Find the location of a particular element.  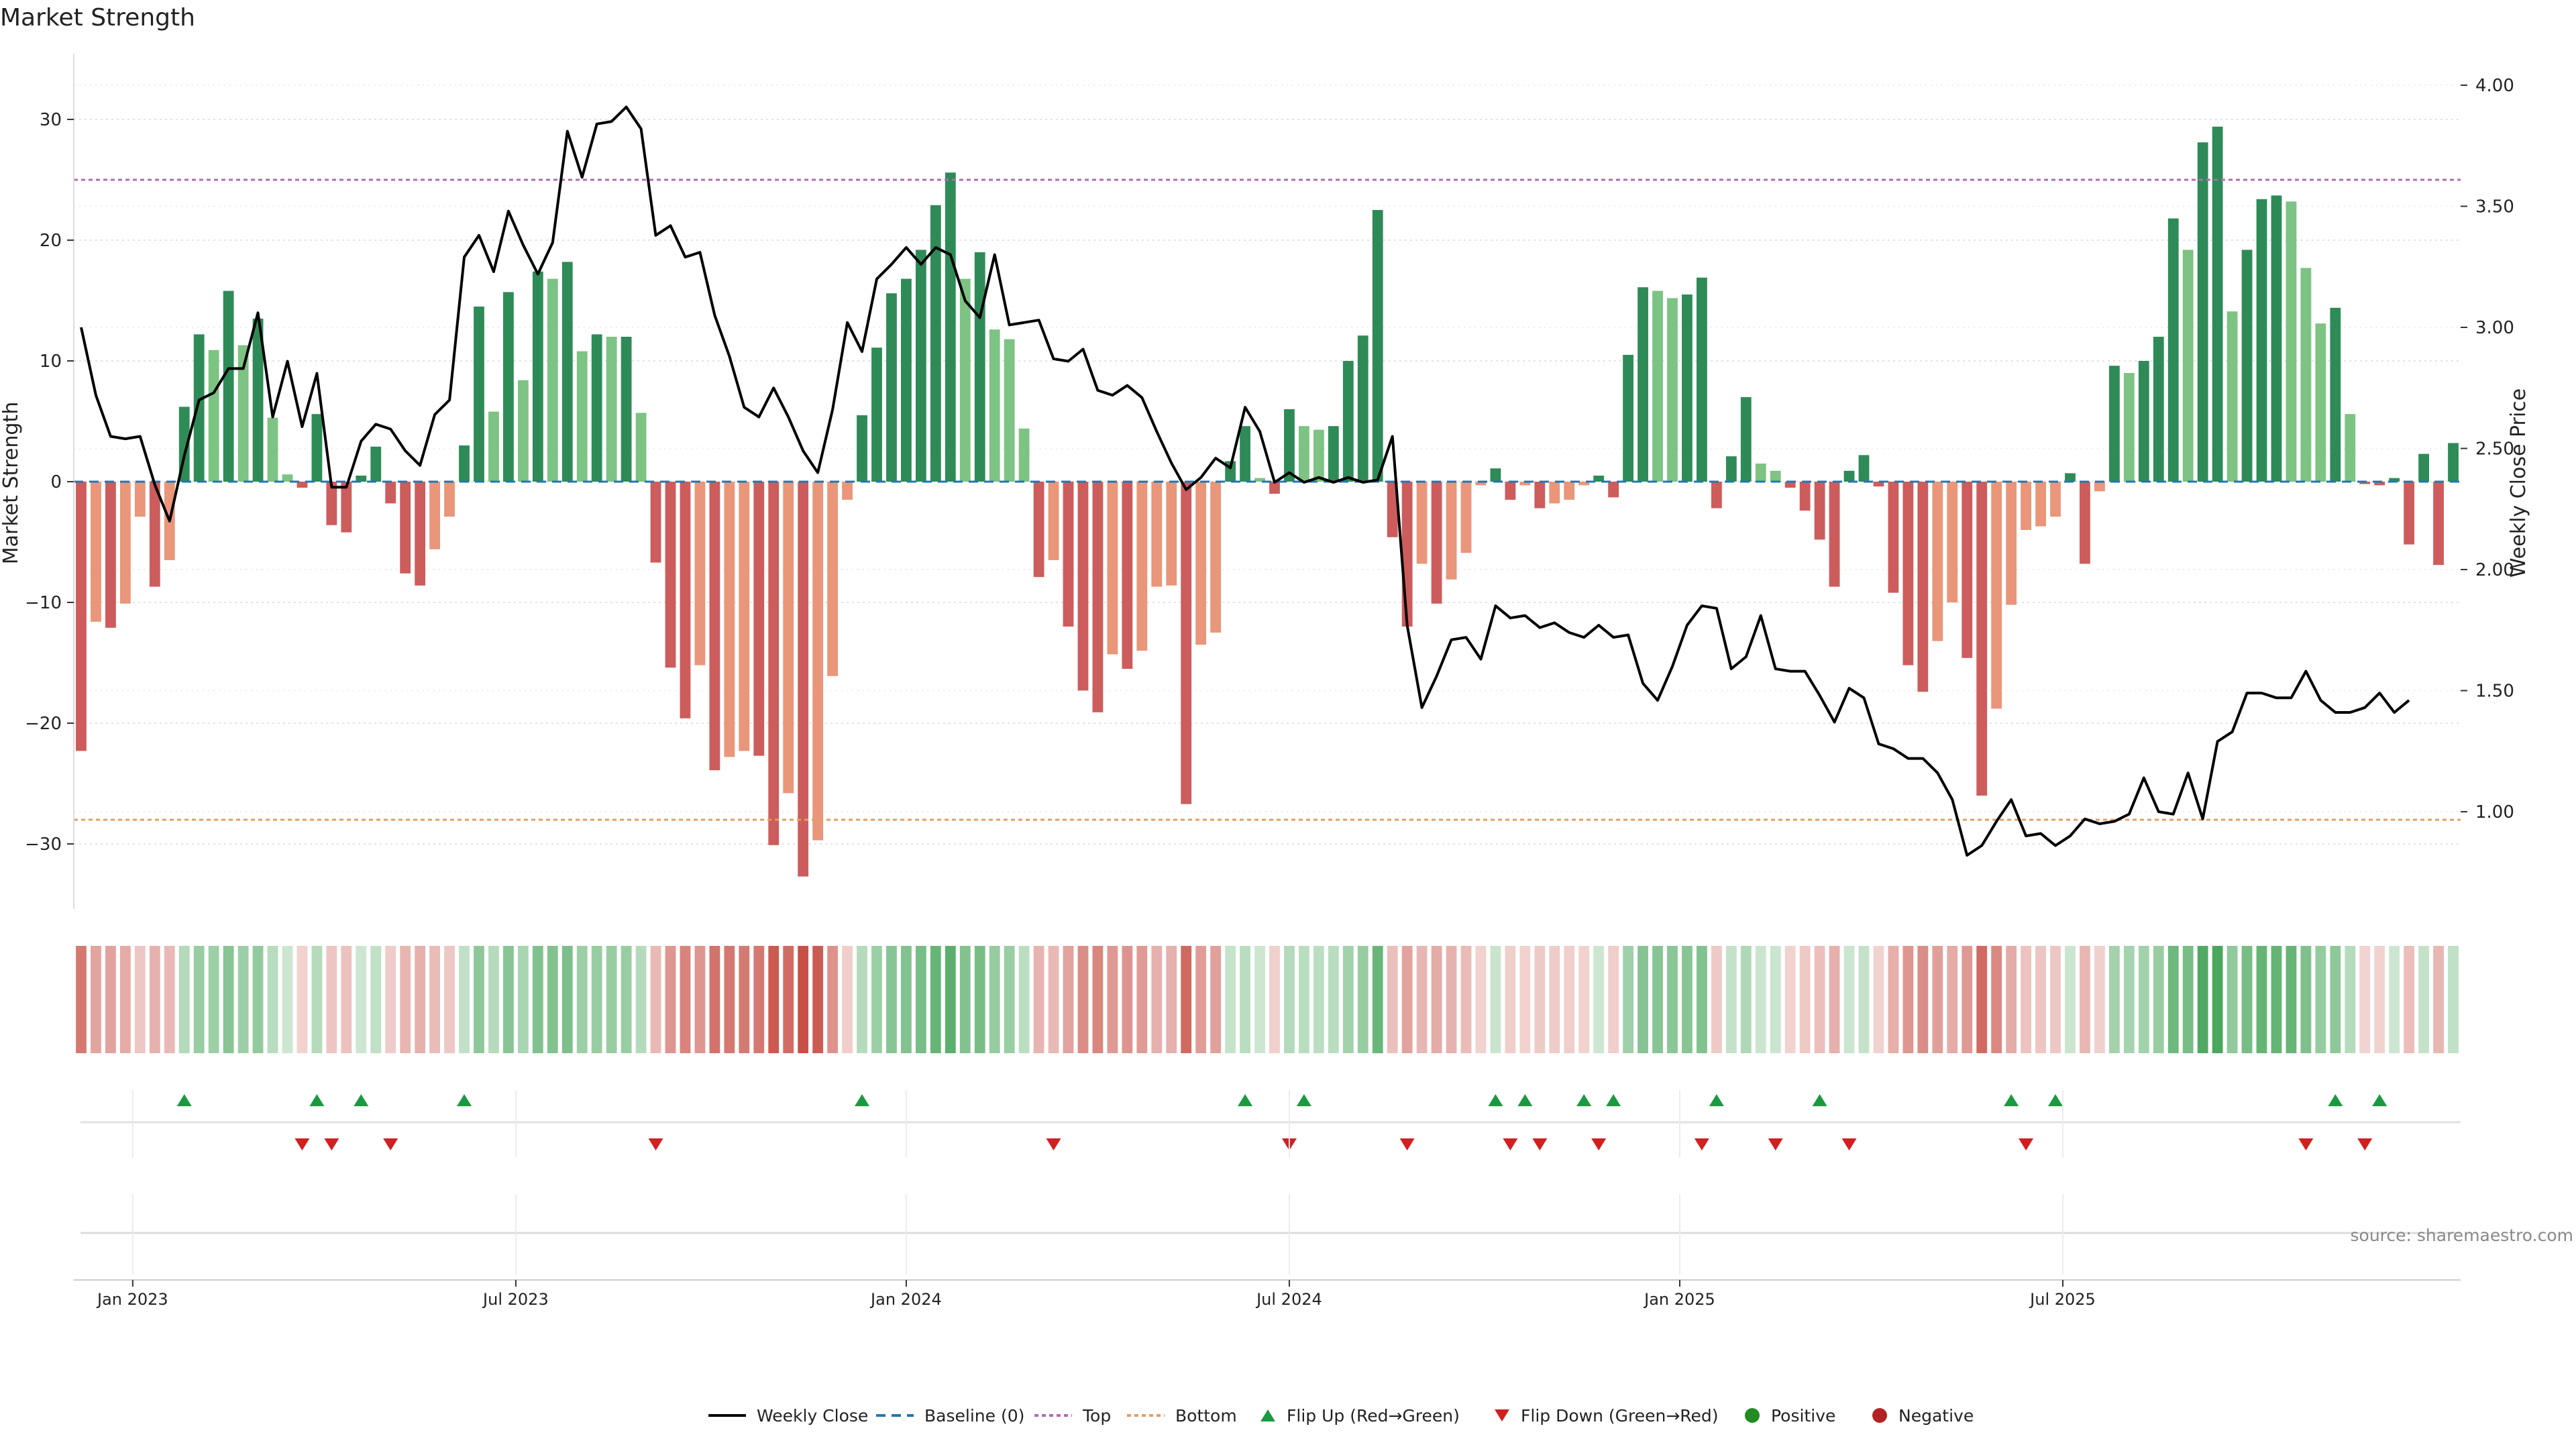

x-tick-label: Jan 2024 is located at coordinates (905, 1299).